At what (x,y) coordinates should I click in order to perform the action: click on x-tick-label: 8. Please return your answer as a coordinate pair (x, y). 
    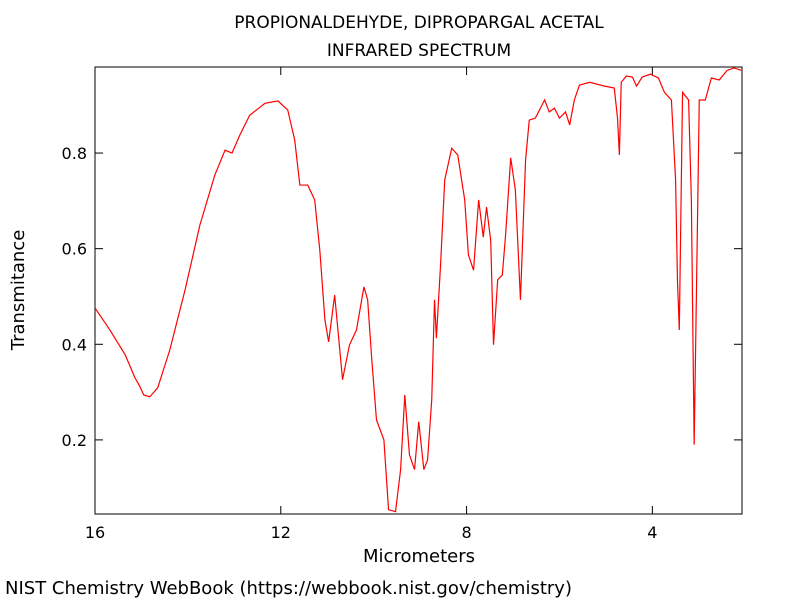
    Looking at the image, I should click on (466, 532).